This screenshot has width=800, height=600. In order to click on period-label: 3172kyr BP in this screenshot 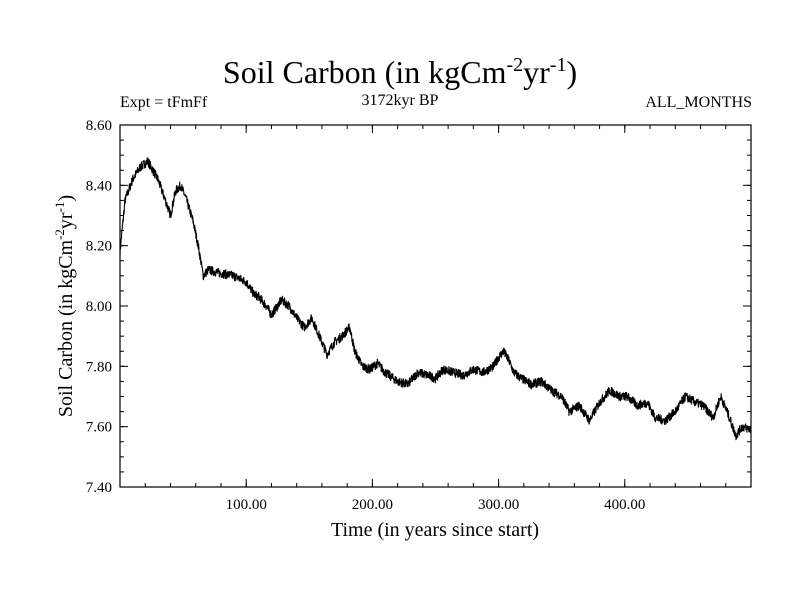, I will do `click(400, 100)`.